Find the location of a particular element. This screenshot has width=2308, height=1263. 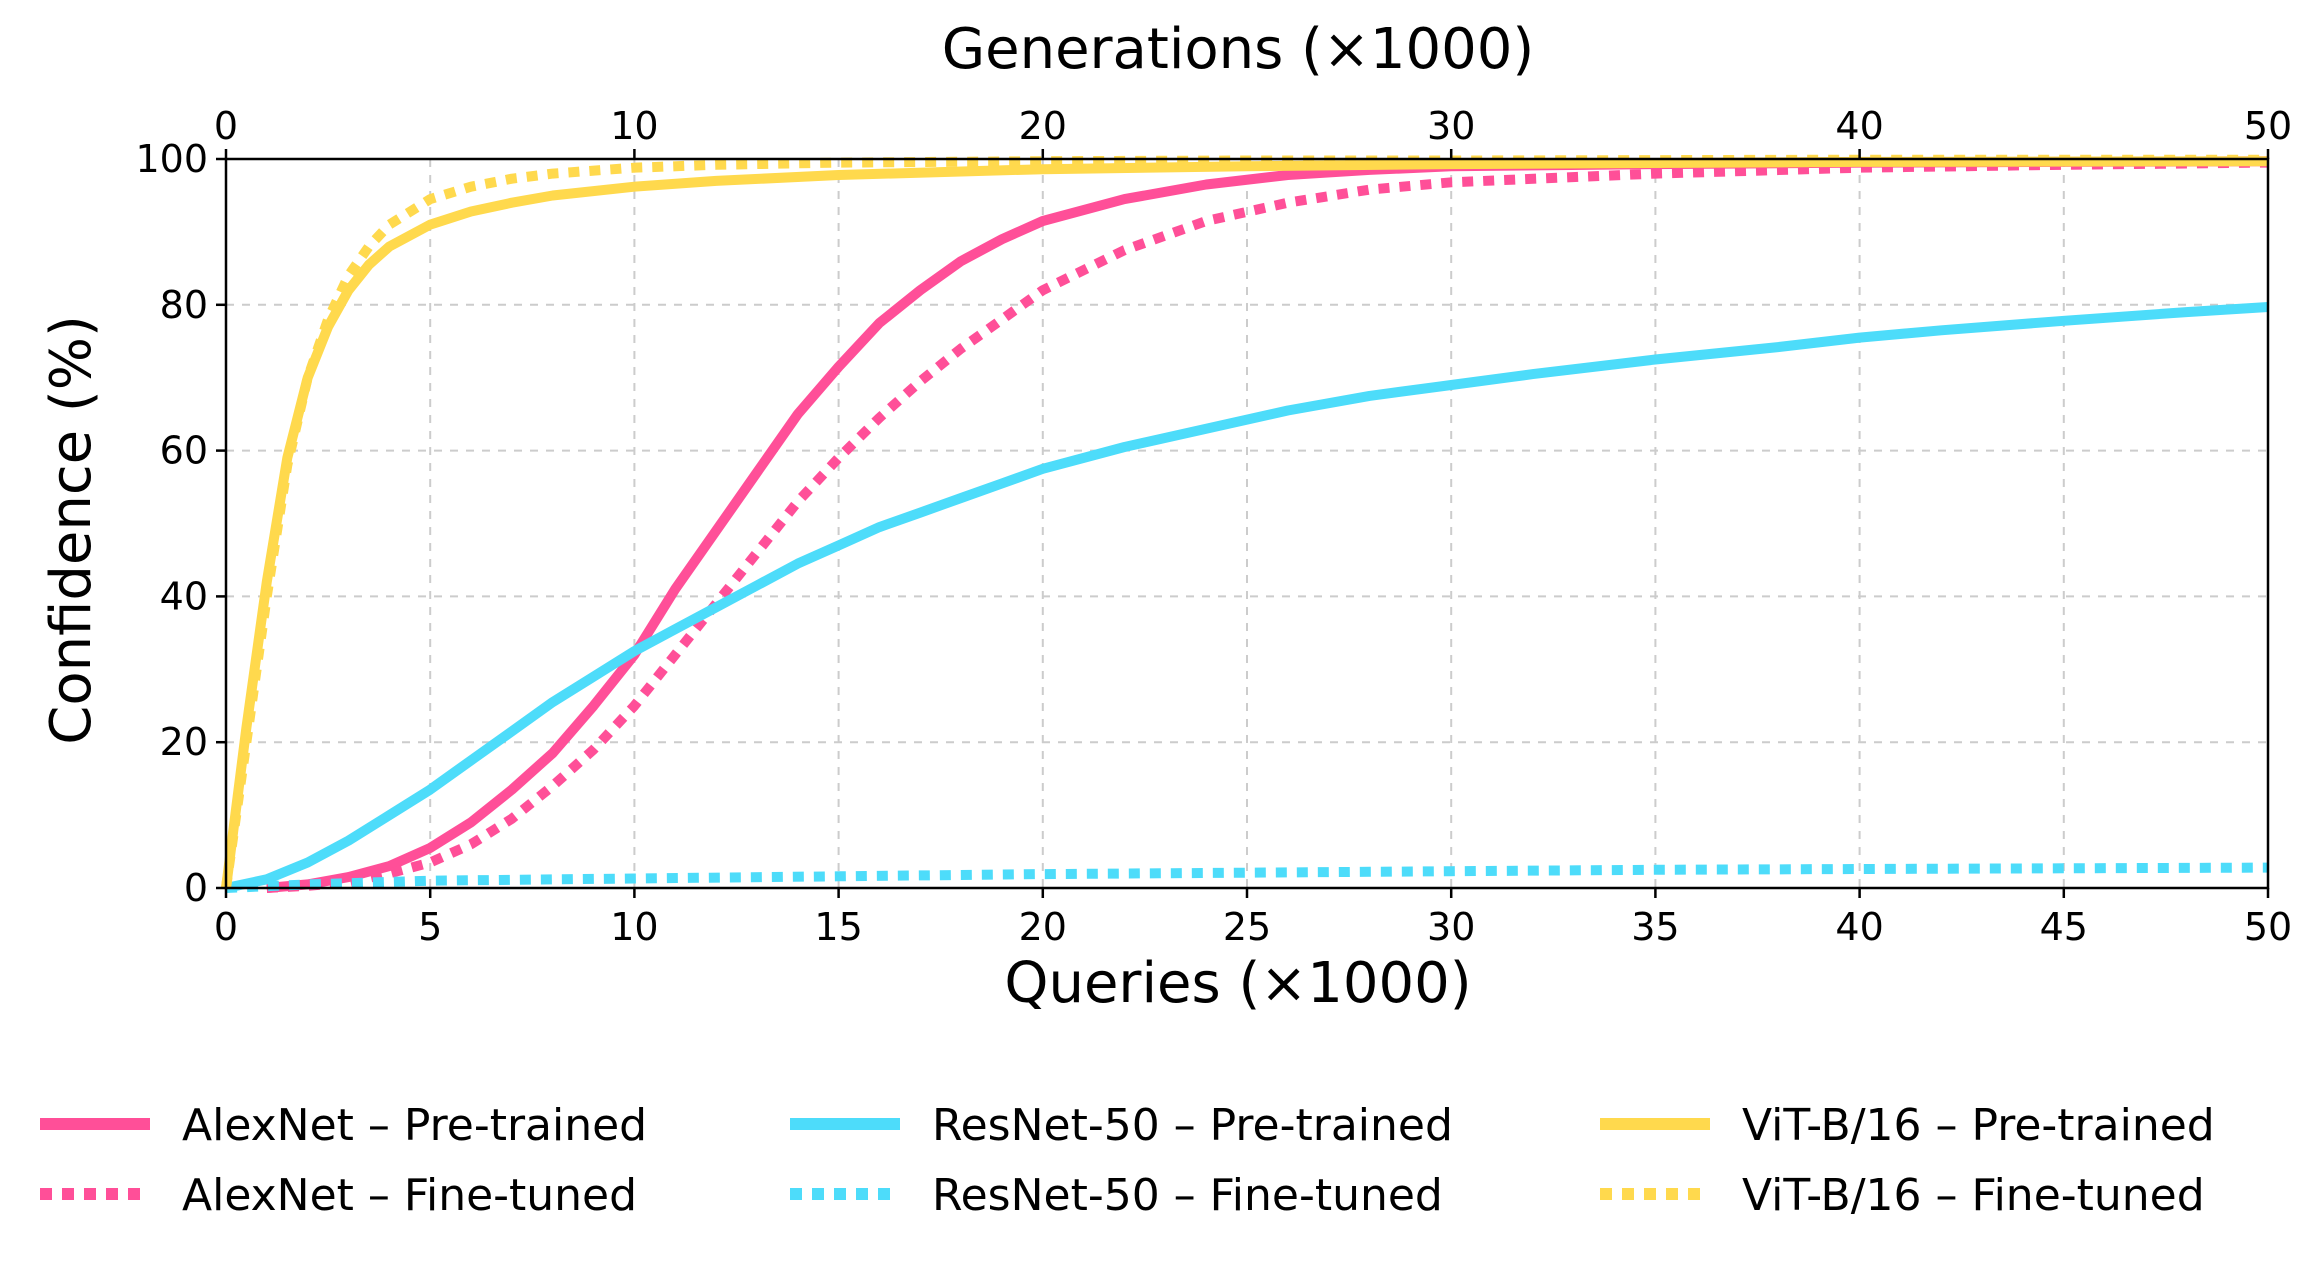

y-tick-label: 100 is located at coordinates (171, 159).